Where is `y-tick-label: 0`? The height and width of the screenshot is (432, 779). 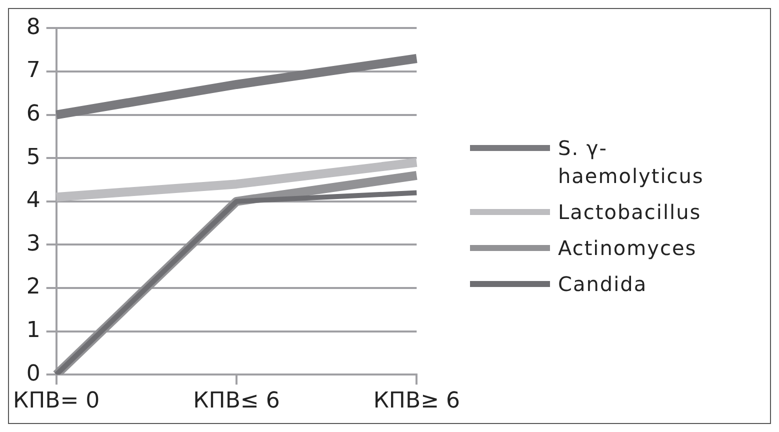 y-tick-label: 0 is located at coordinates (33, 373).